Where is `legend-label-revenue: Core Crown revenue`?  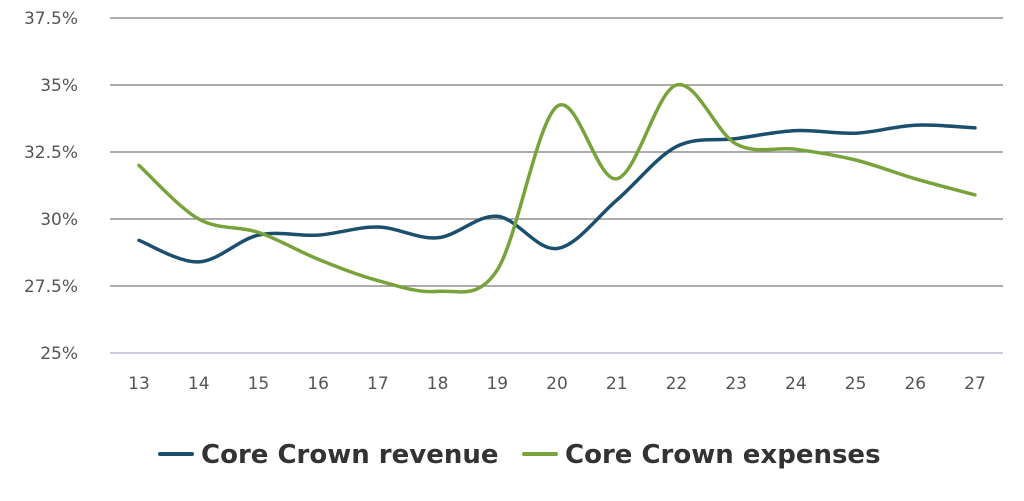 legend-label-revenue: Core Crown revenue is located at coordinates (350, 455).